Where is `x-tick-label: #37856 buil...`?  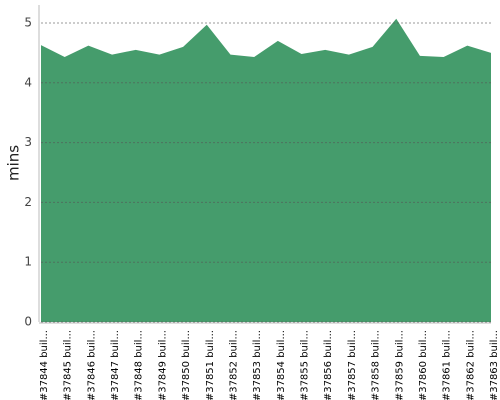 x-tick-label: #37856 buil... is located at coordinates (328, 365).